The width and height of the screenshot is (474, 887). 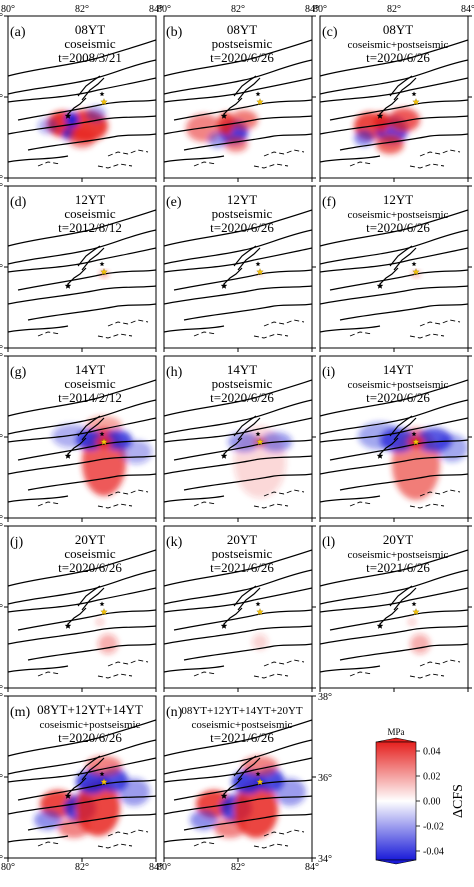 What do you see at coordinates (312, 867) in the screenshot?
I see `lon-label: 84°` at bounding box center [312, 867].